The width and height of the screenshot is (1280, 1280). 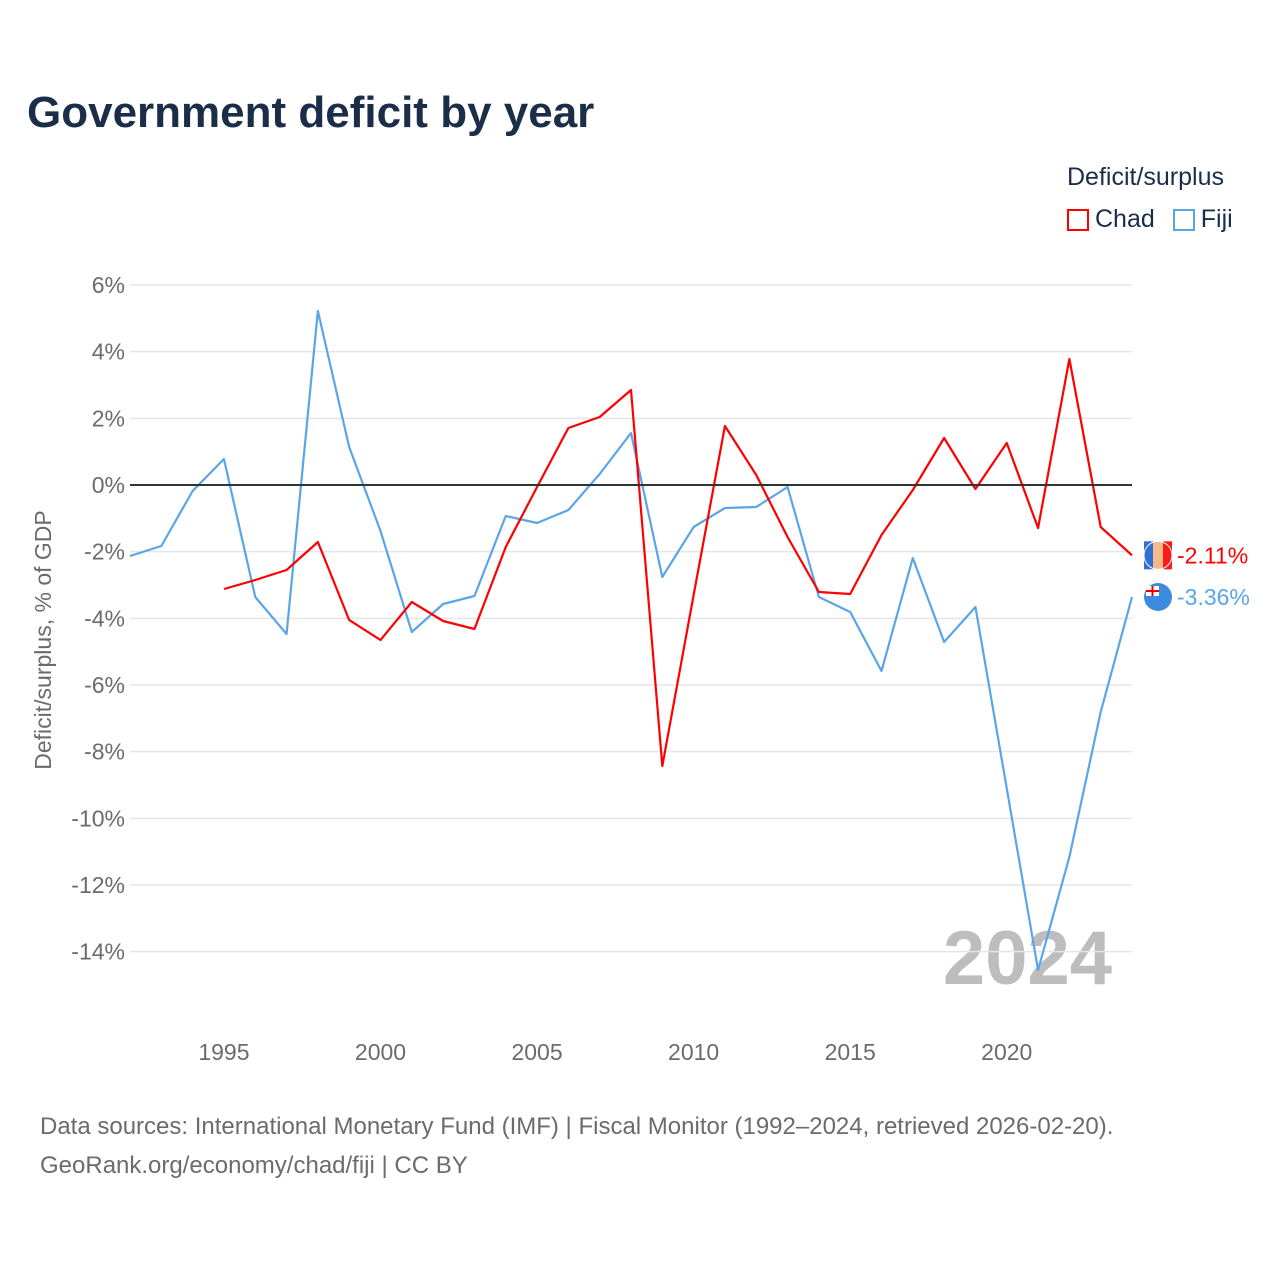 What do you see at coordinates (108, 485) in the screenshot?
I see `y-tick-label: 0%` at bounding box center [108, 485].